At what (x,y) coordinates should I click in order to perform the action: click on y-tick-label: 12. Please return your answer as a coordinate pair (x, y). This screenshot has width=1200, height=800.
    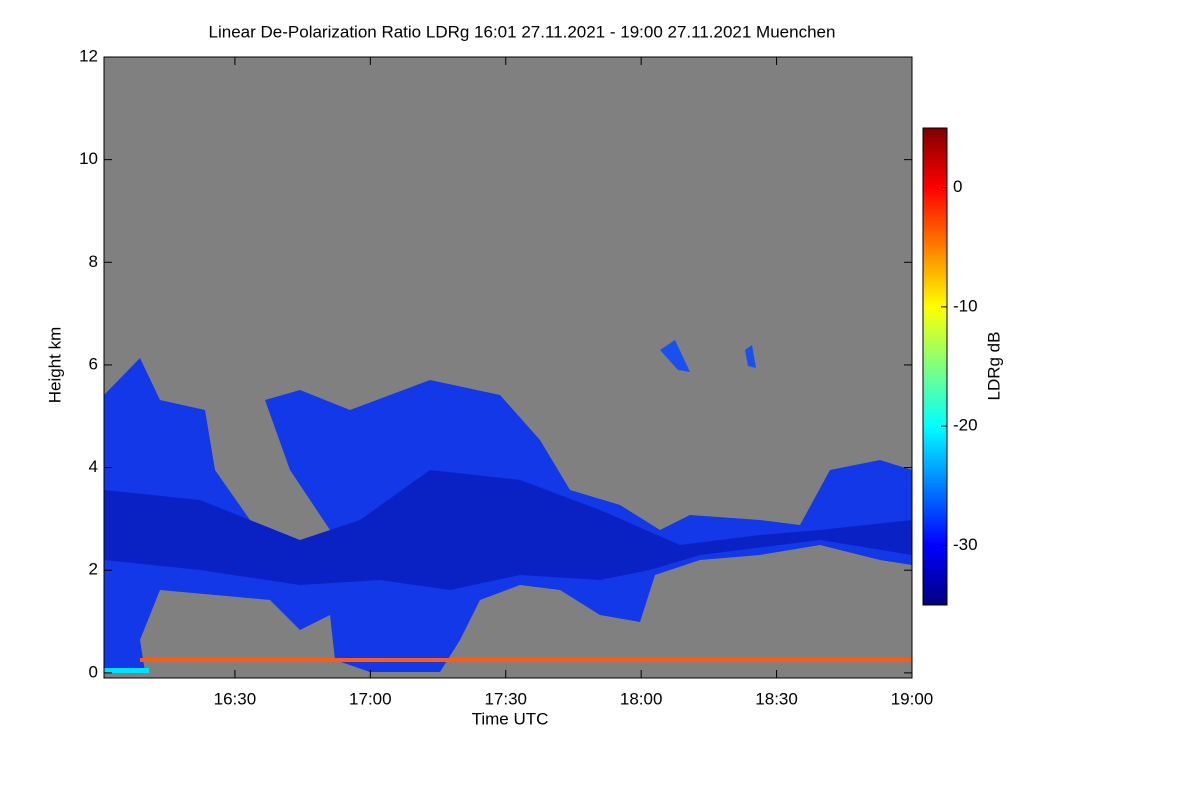
    Looking at the image, I should click on (88, 55).